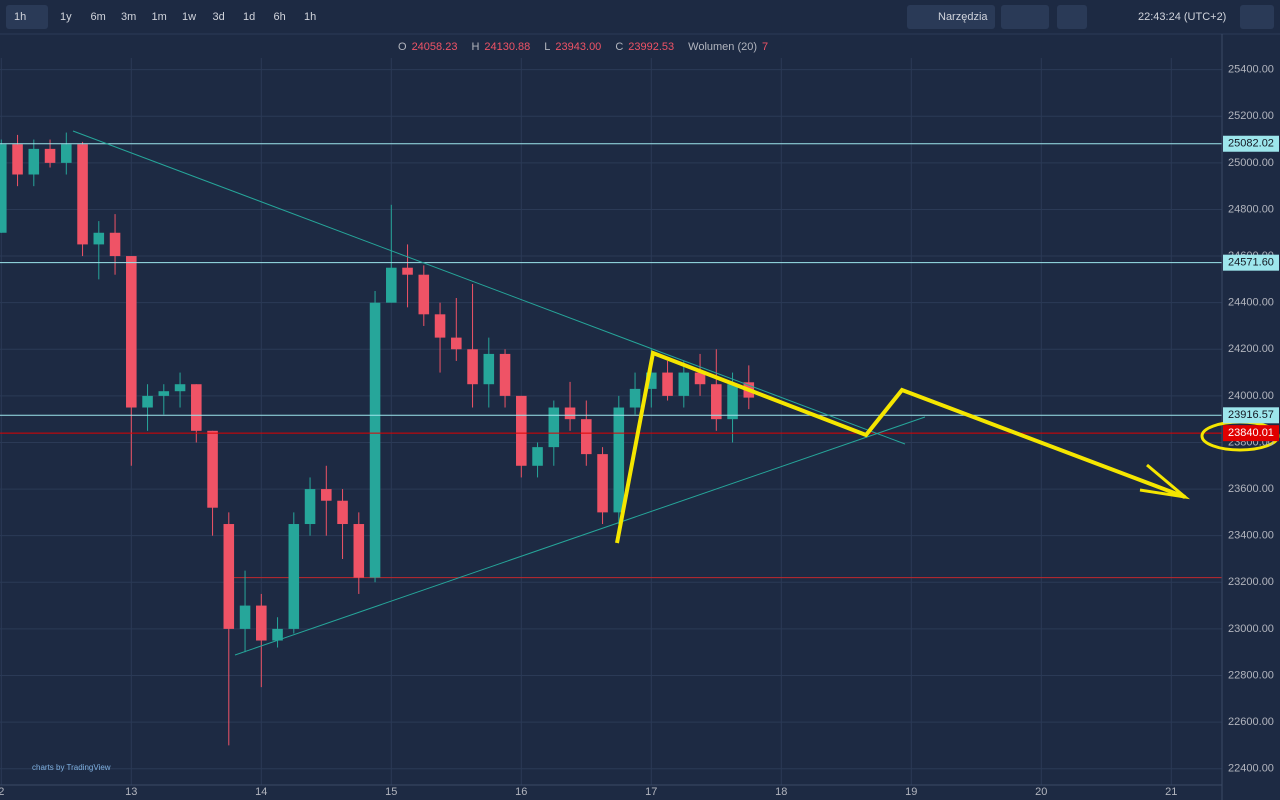 This screenshot has height=800, width=1280. Describe the element at coordinates (963, 17) in the screenshot. I see `tools: Narzędzia` at that location.